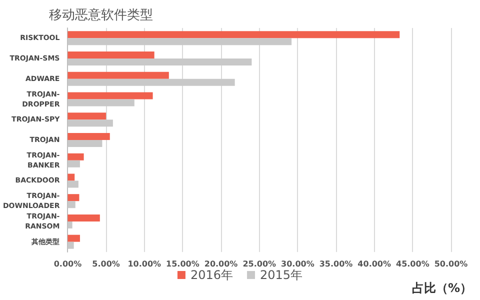 This screenshot has width=480, height=300. What do you see at coordinates (336, 264) in the screenshot?
I see `x-tick-label: 35.00%` at bounding box center [336, 264].